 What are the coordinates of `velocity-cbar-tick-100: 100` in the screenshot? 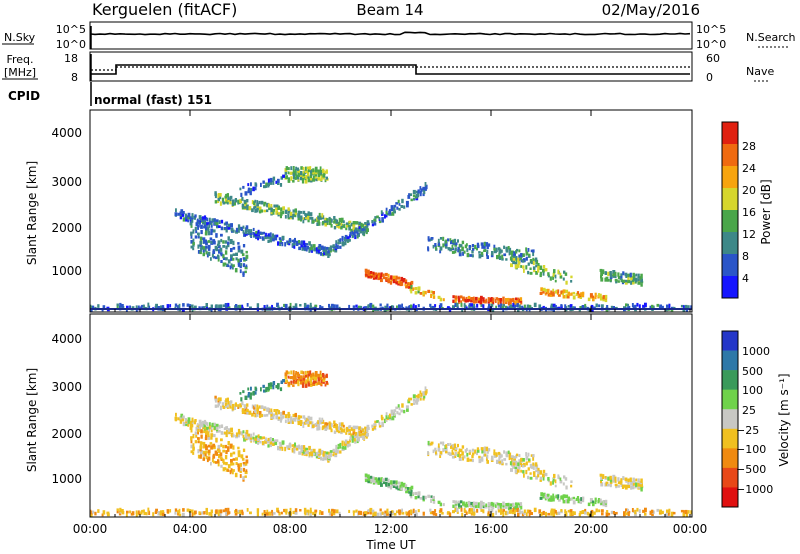 It's located at (752, 390).